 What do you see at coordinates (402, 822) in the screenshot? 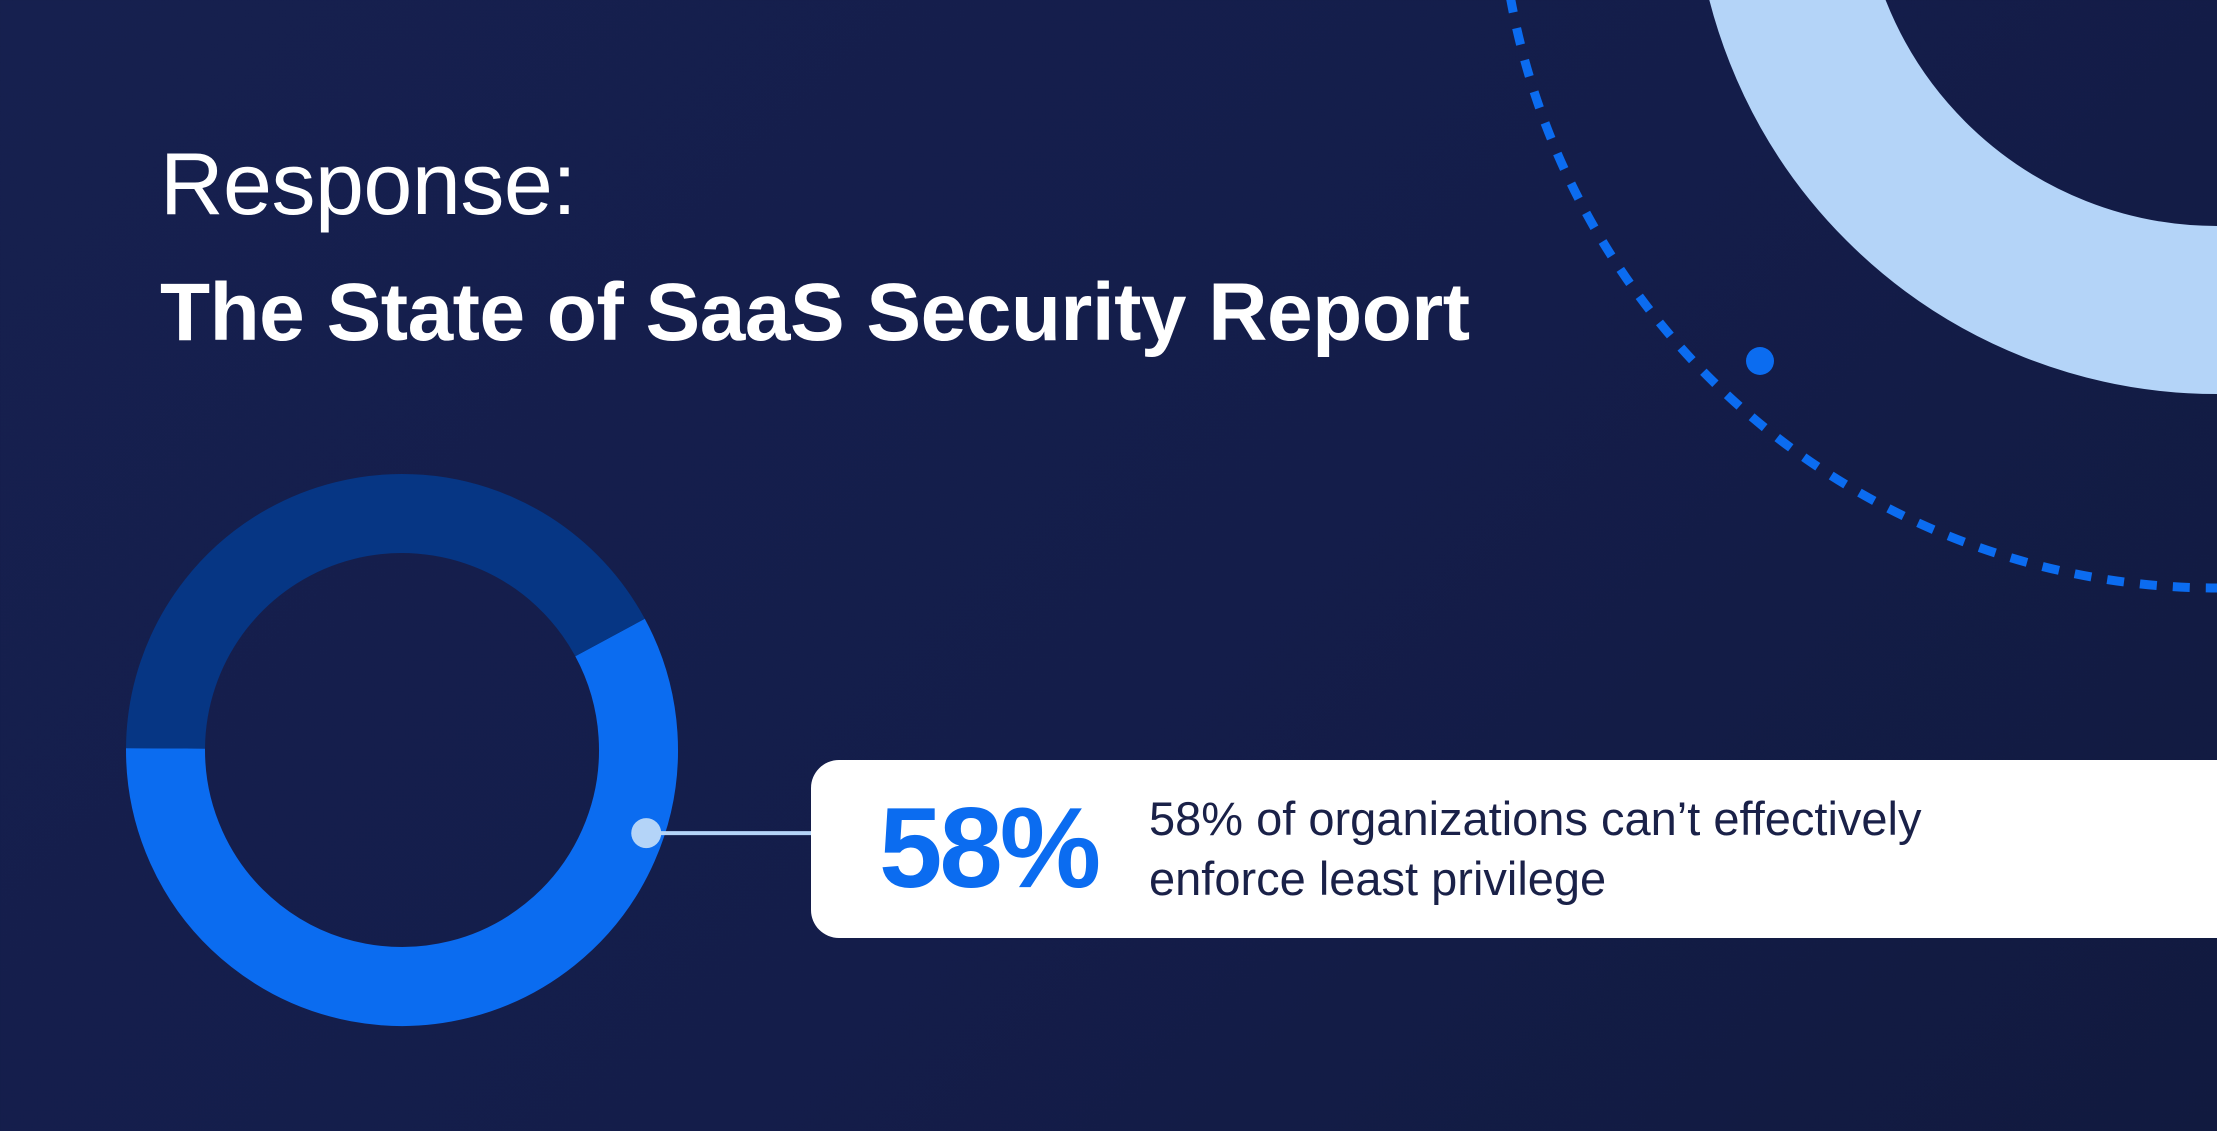
I see `donut-segment-highlight` at bounding box center [402, 822].